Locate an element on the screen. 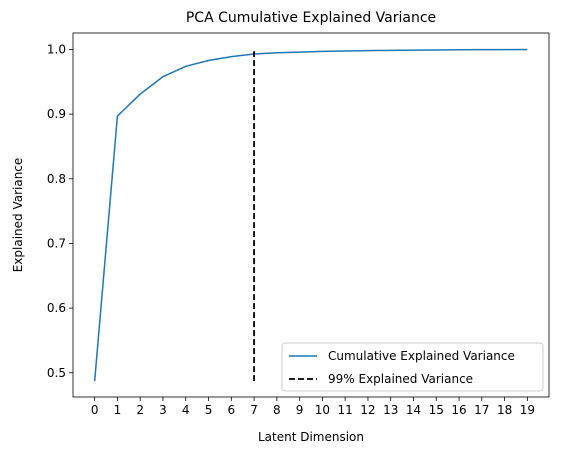  x-tick-label: 18 is located at coordinates (504, 410).